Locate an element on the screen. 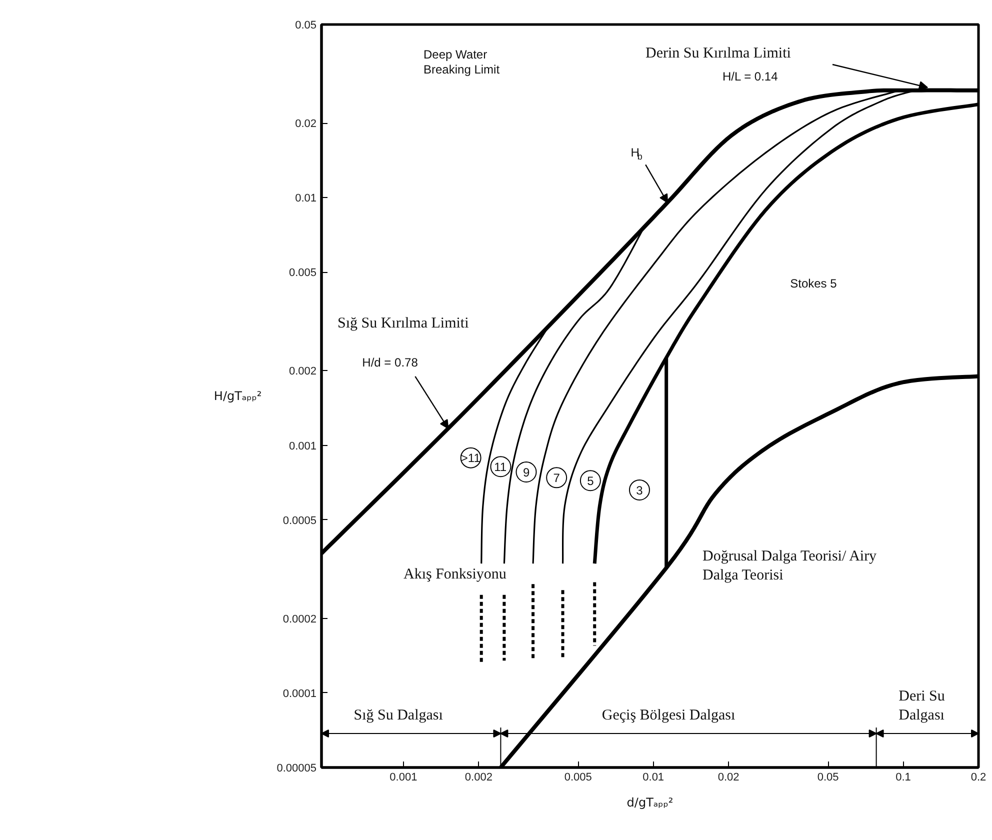 The width and height of the screenshot is (992, 840). y-tick-label: 0.02 is located at coordinates (306, 124).